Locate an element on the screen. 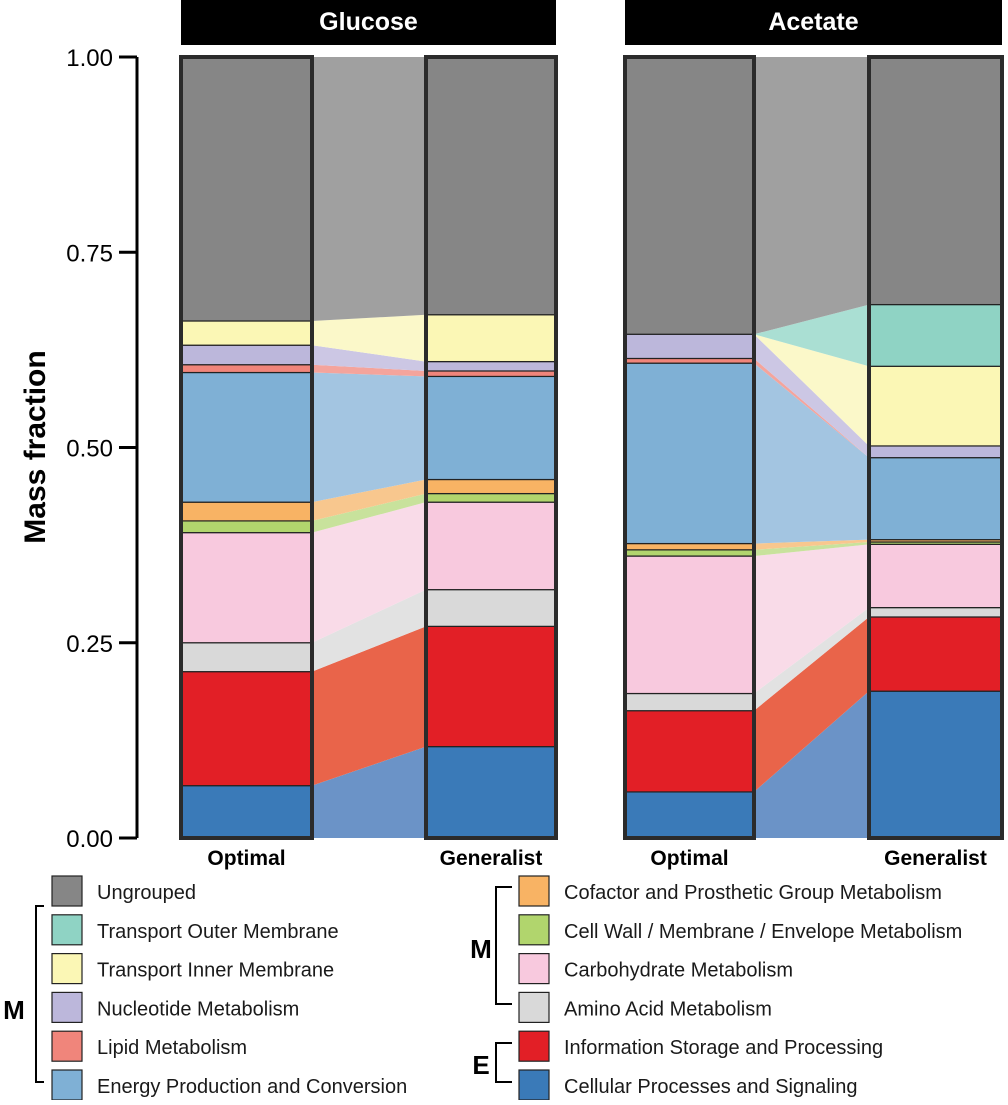  group-bracket-right-e is located at coordinates (503, 1062).